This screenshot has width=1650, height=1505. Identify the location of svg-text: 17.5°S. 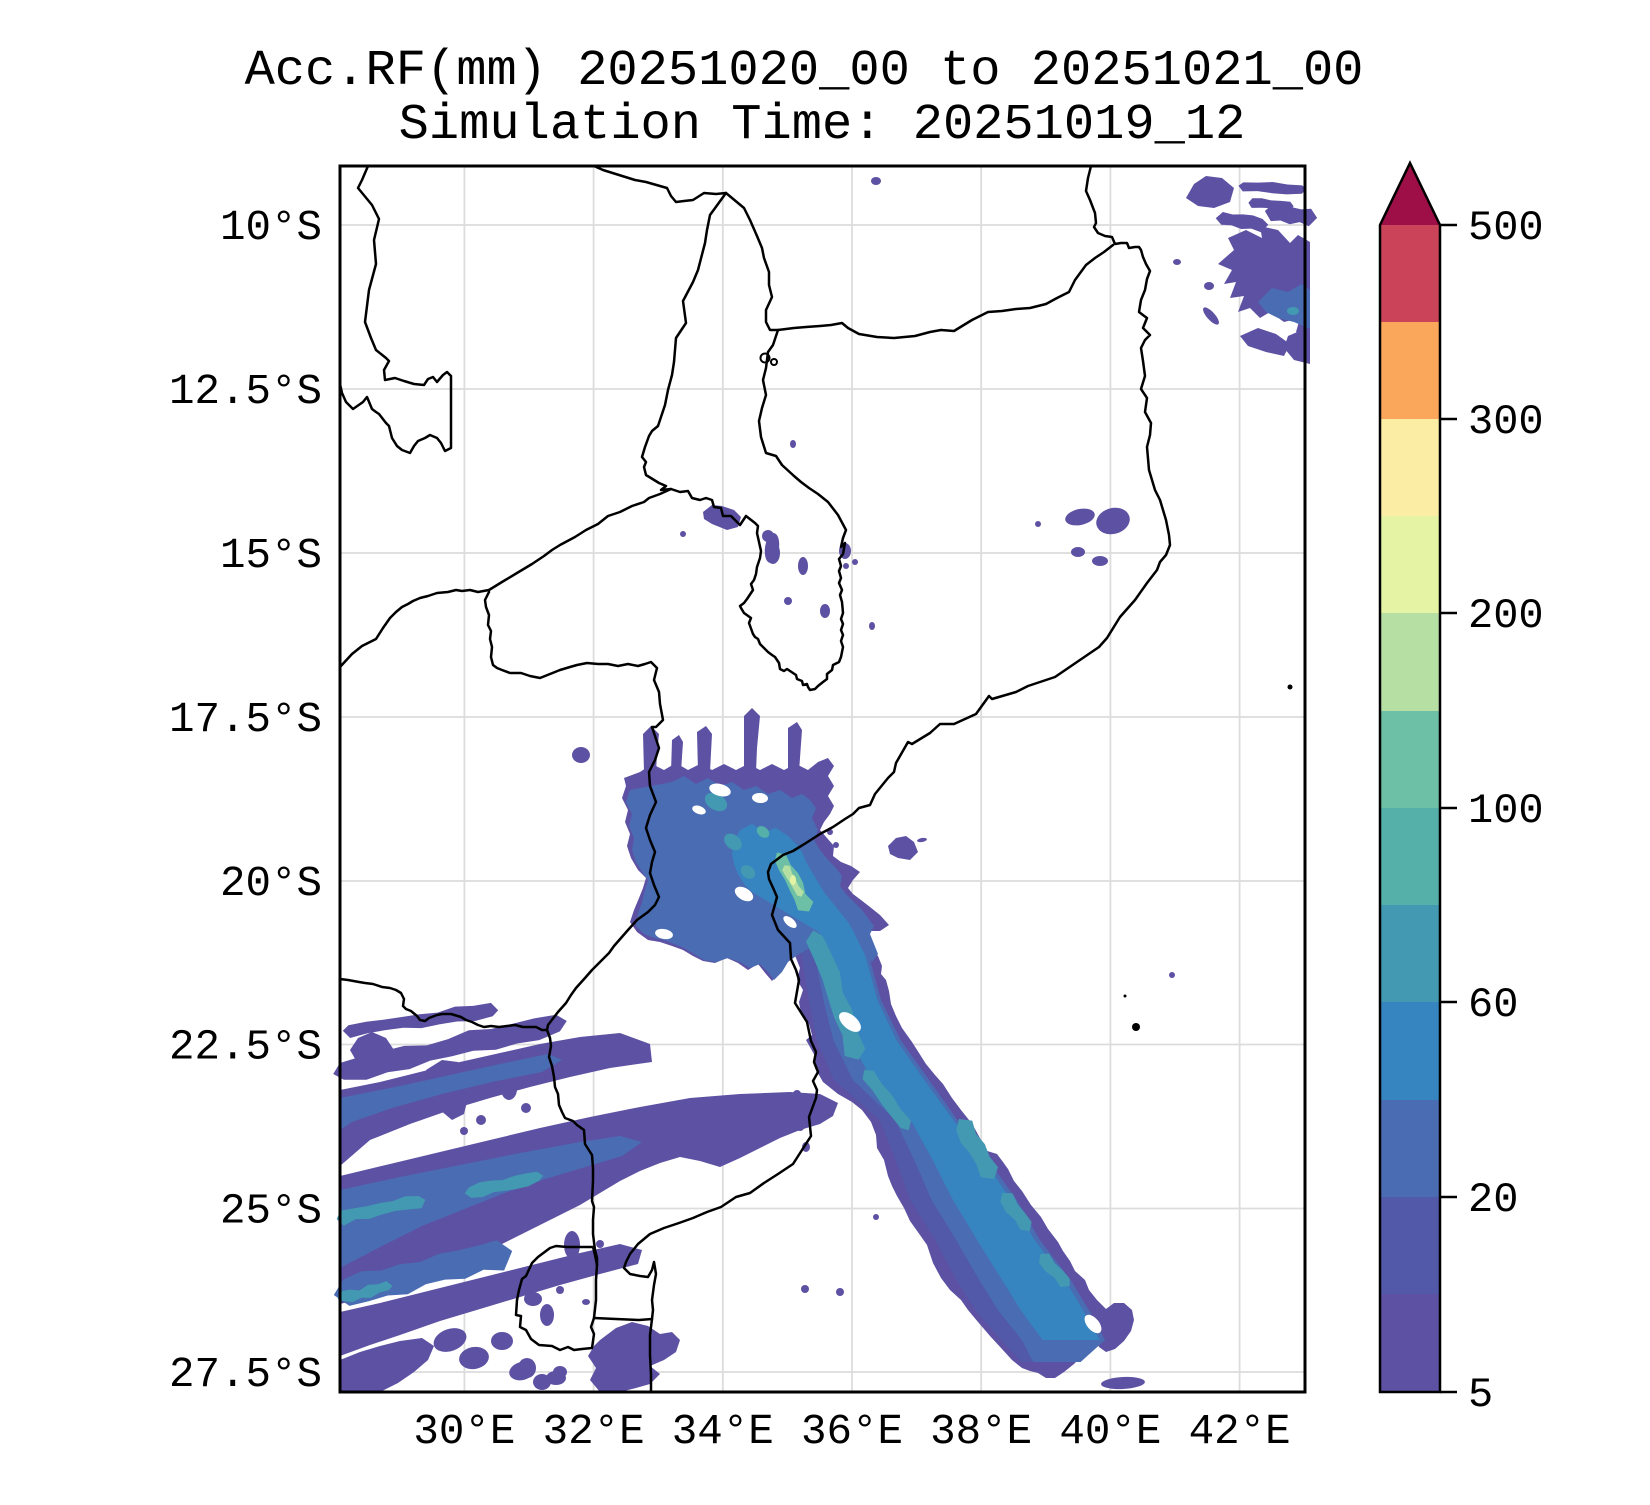
(245, 720).